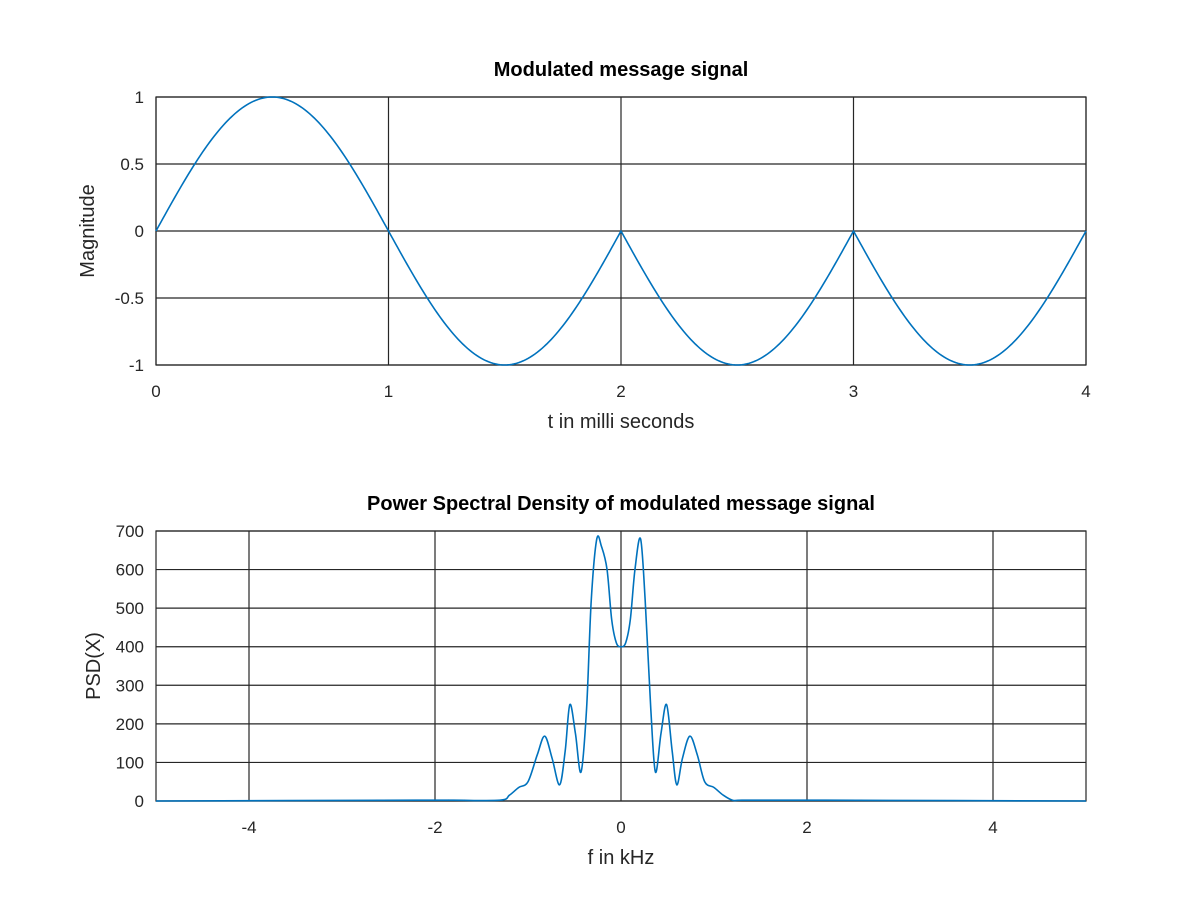  Describe the element at coordinates (130, 608) in the screenshot. I see `y-tick-label: 500` at that location.